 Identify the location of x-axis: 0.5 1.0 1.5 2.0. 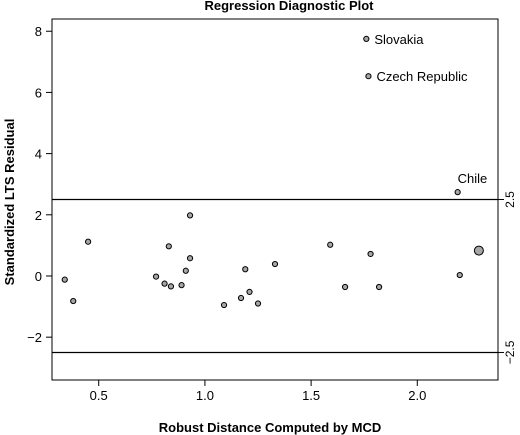
(258, 391).